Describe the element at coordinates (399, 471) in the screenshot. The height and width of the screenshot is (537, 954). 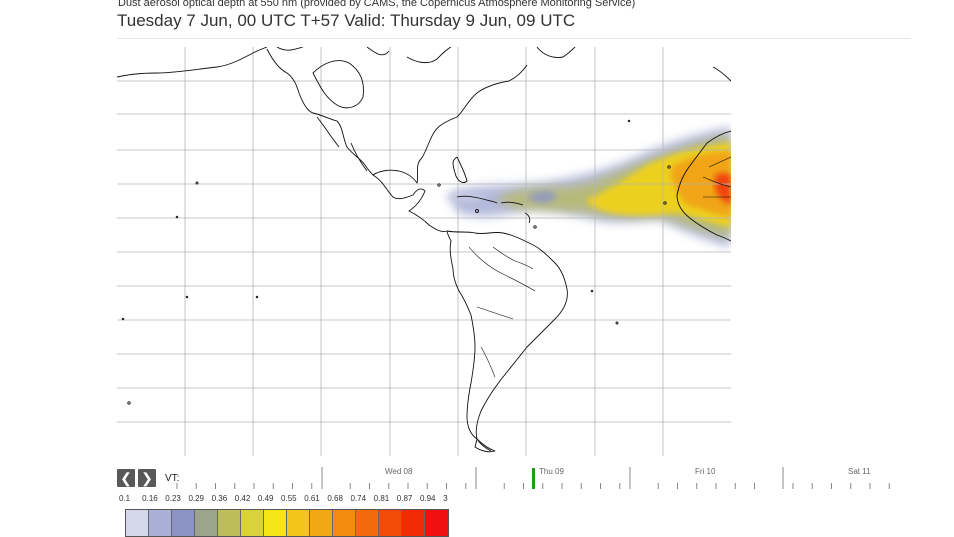
I see `day-label-wed: Wed 08` at that location.